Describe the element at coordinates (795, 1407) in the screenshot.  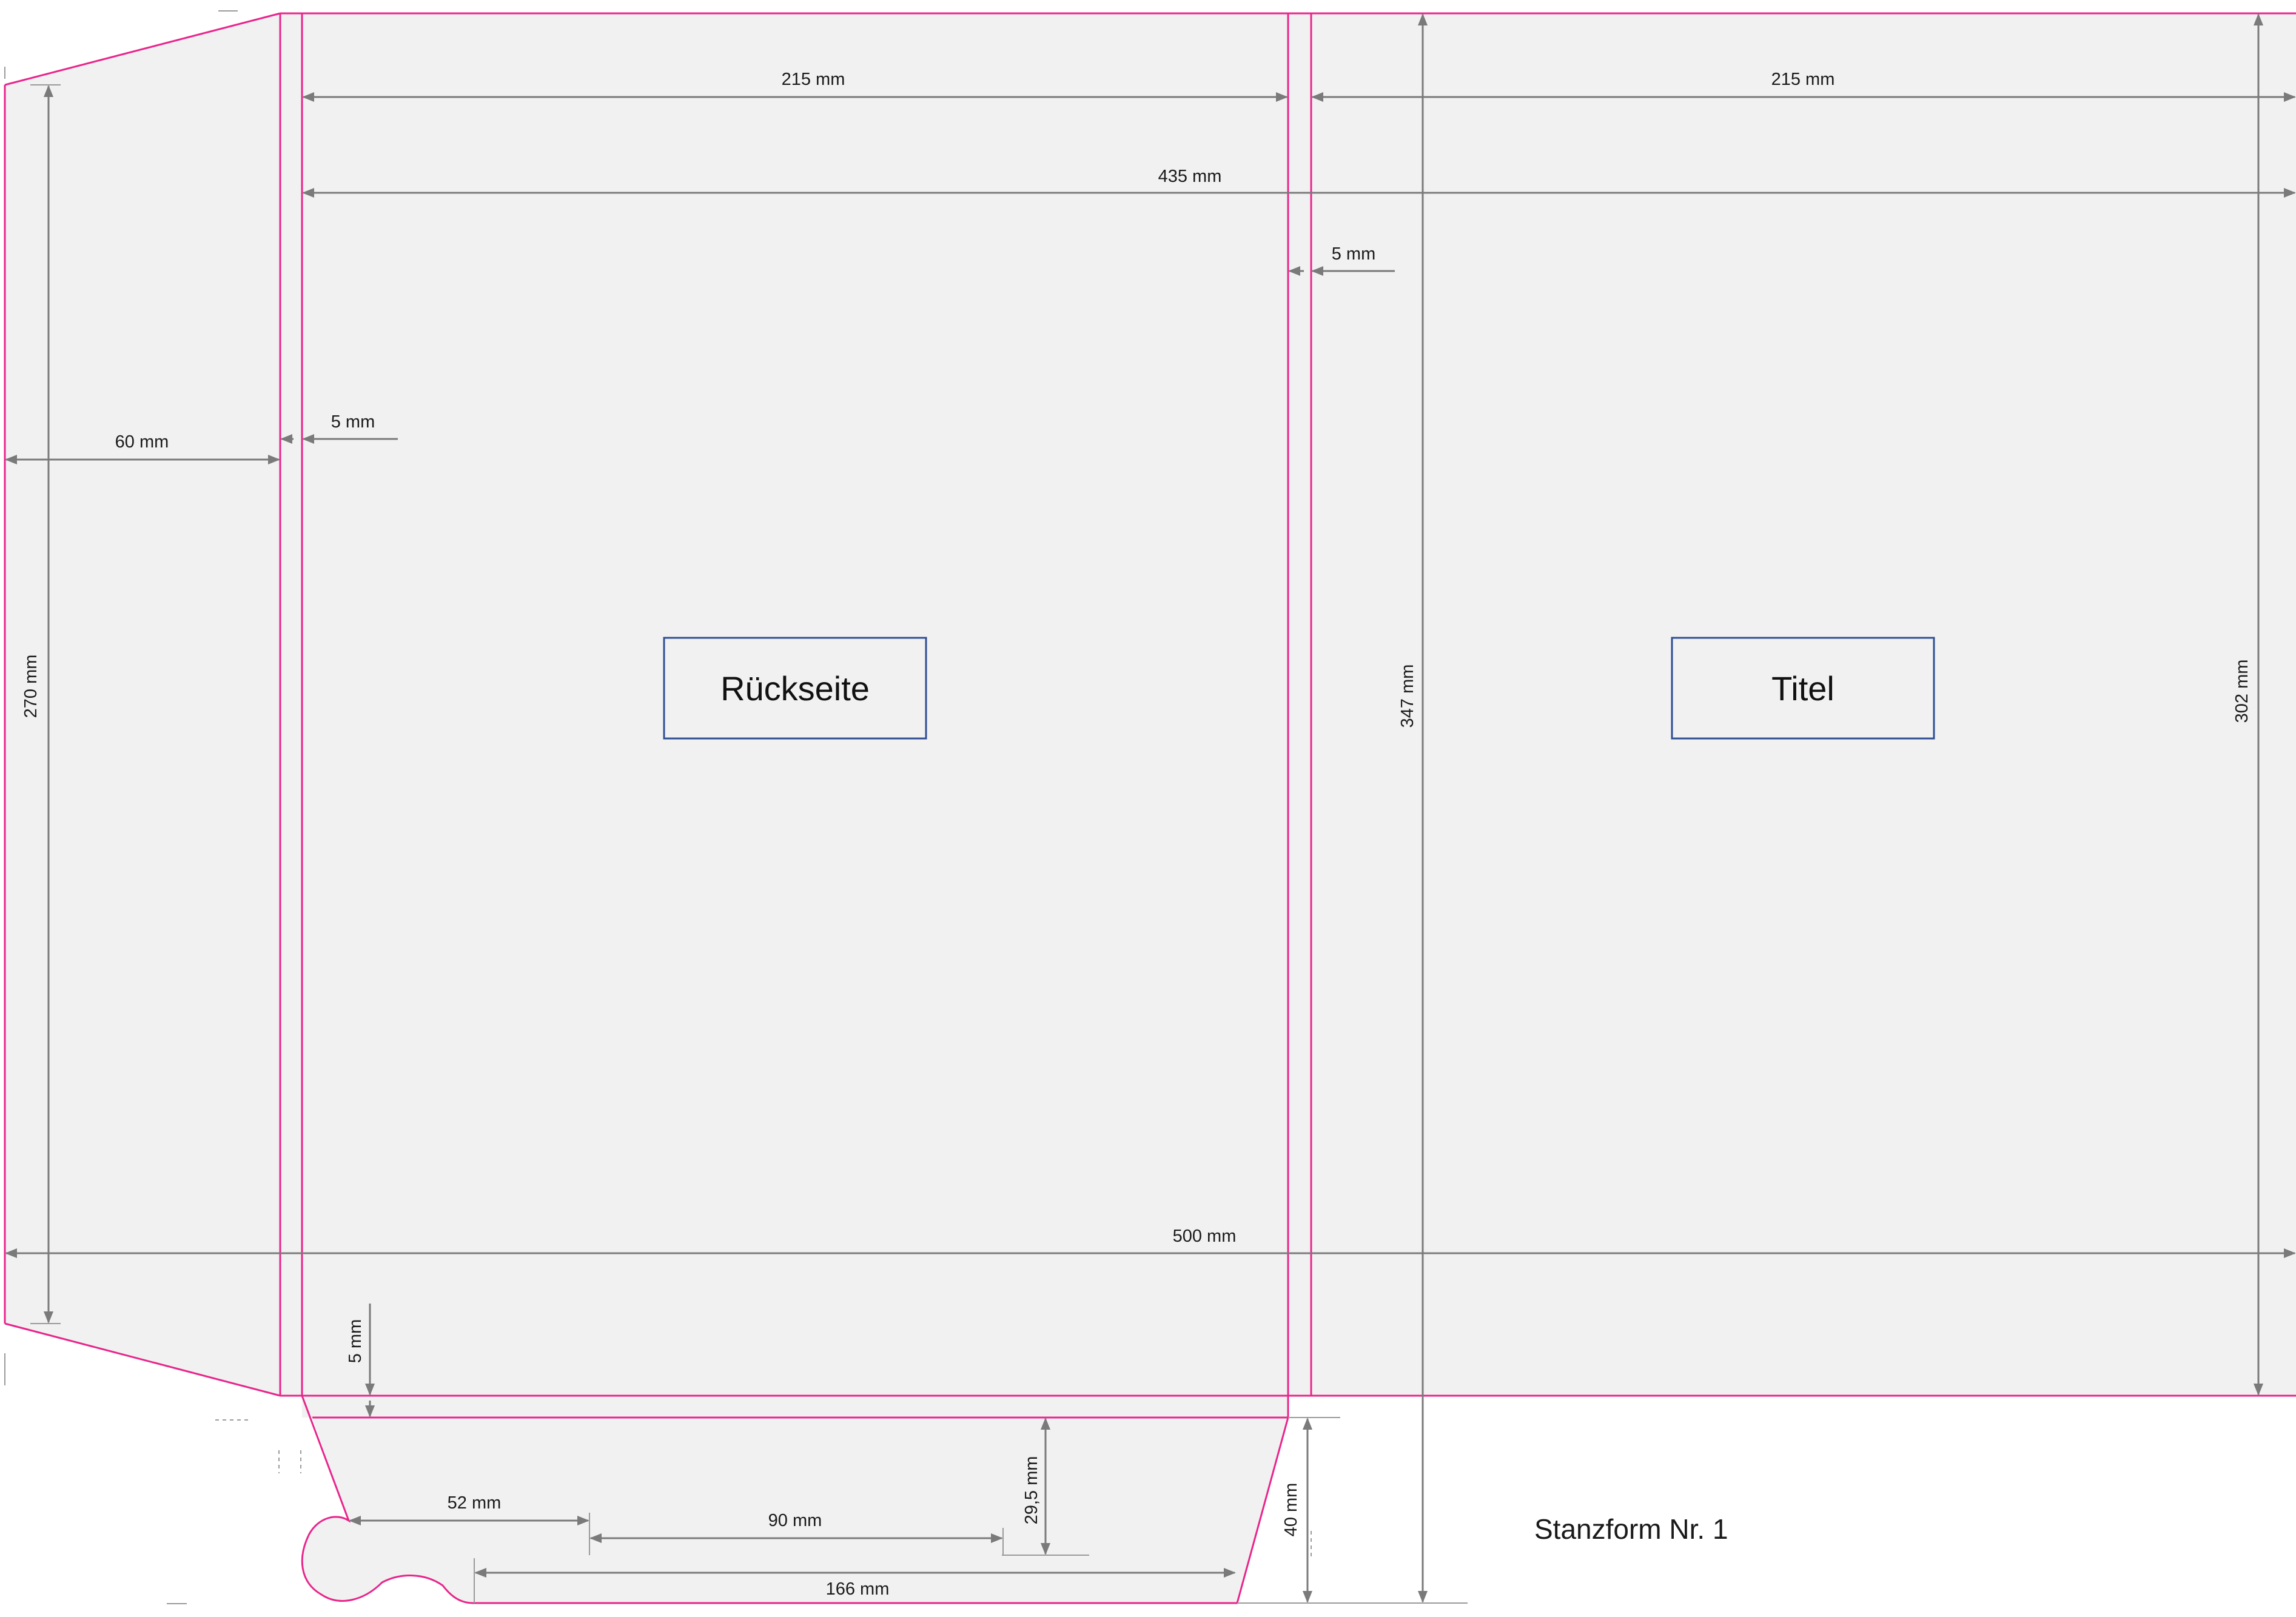
I see `bottom-gap-strip` at that location.